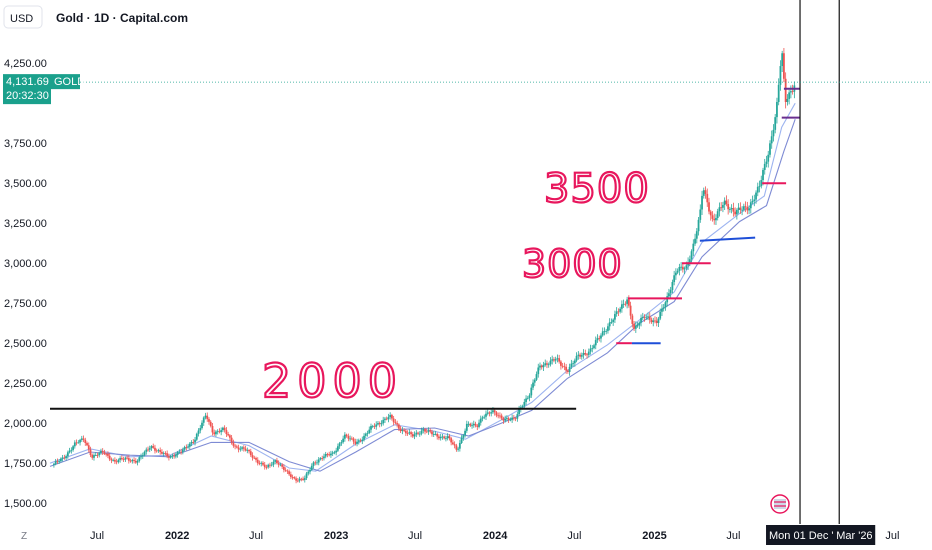  Describe the element at coordinates (25, 384) in the screenshot. I see `y-tick-label: 2,250.00` at that location.